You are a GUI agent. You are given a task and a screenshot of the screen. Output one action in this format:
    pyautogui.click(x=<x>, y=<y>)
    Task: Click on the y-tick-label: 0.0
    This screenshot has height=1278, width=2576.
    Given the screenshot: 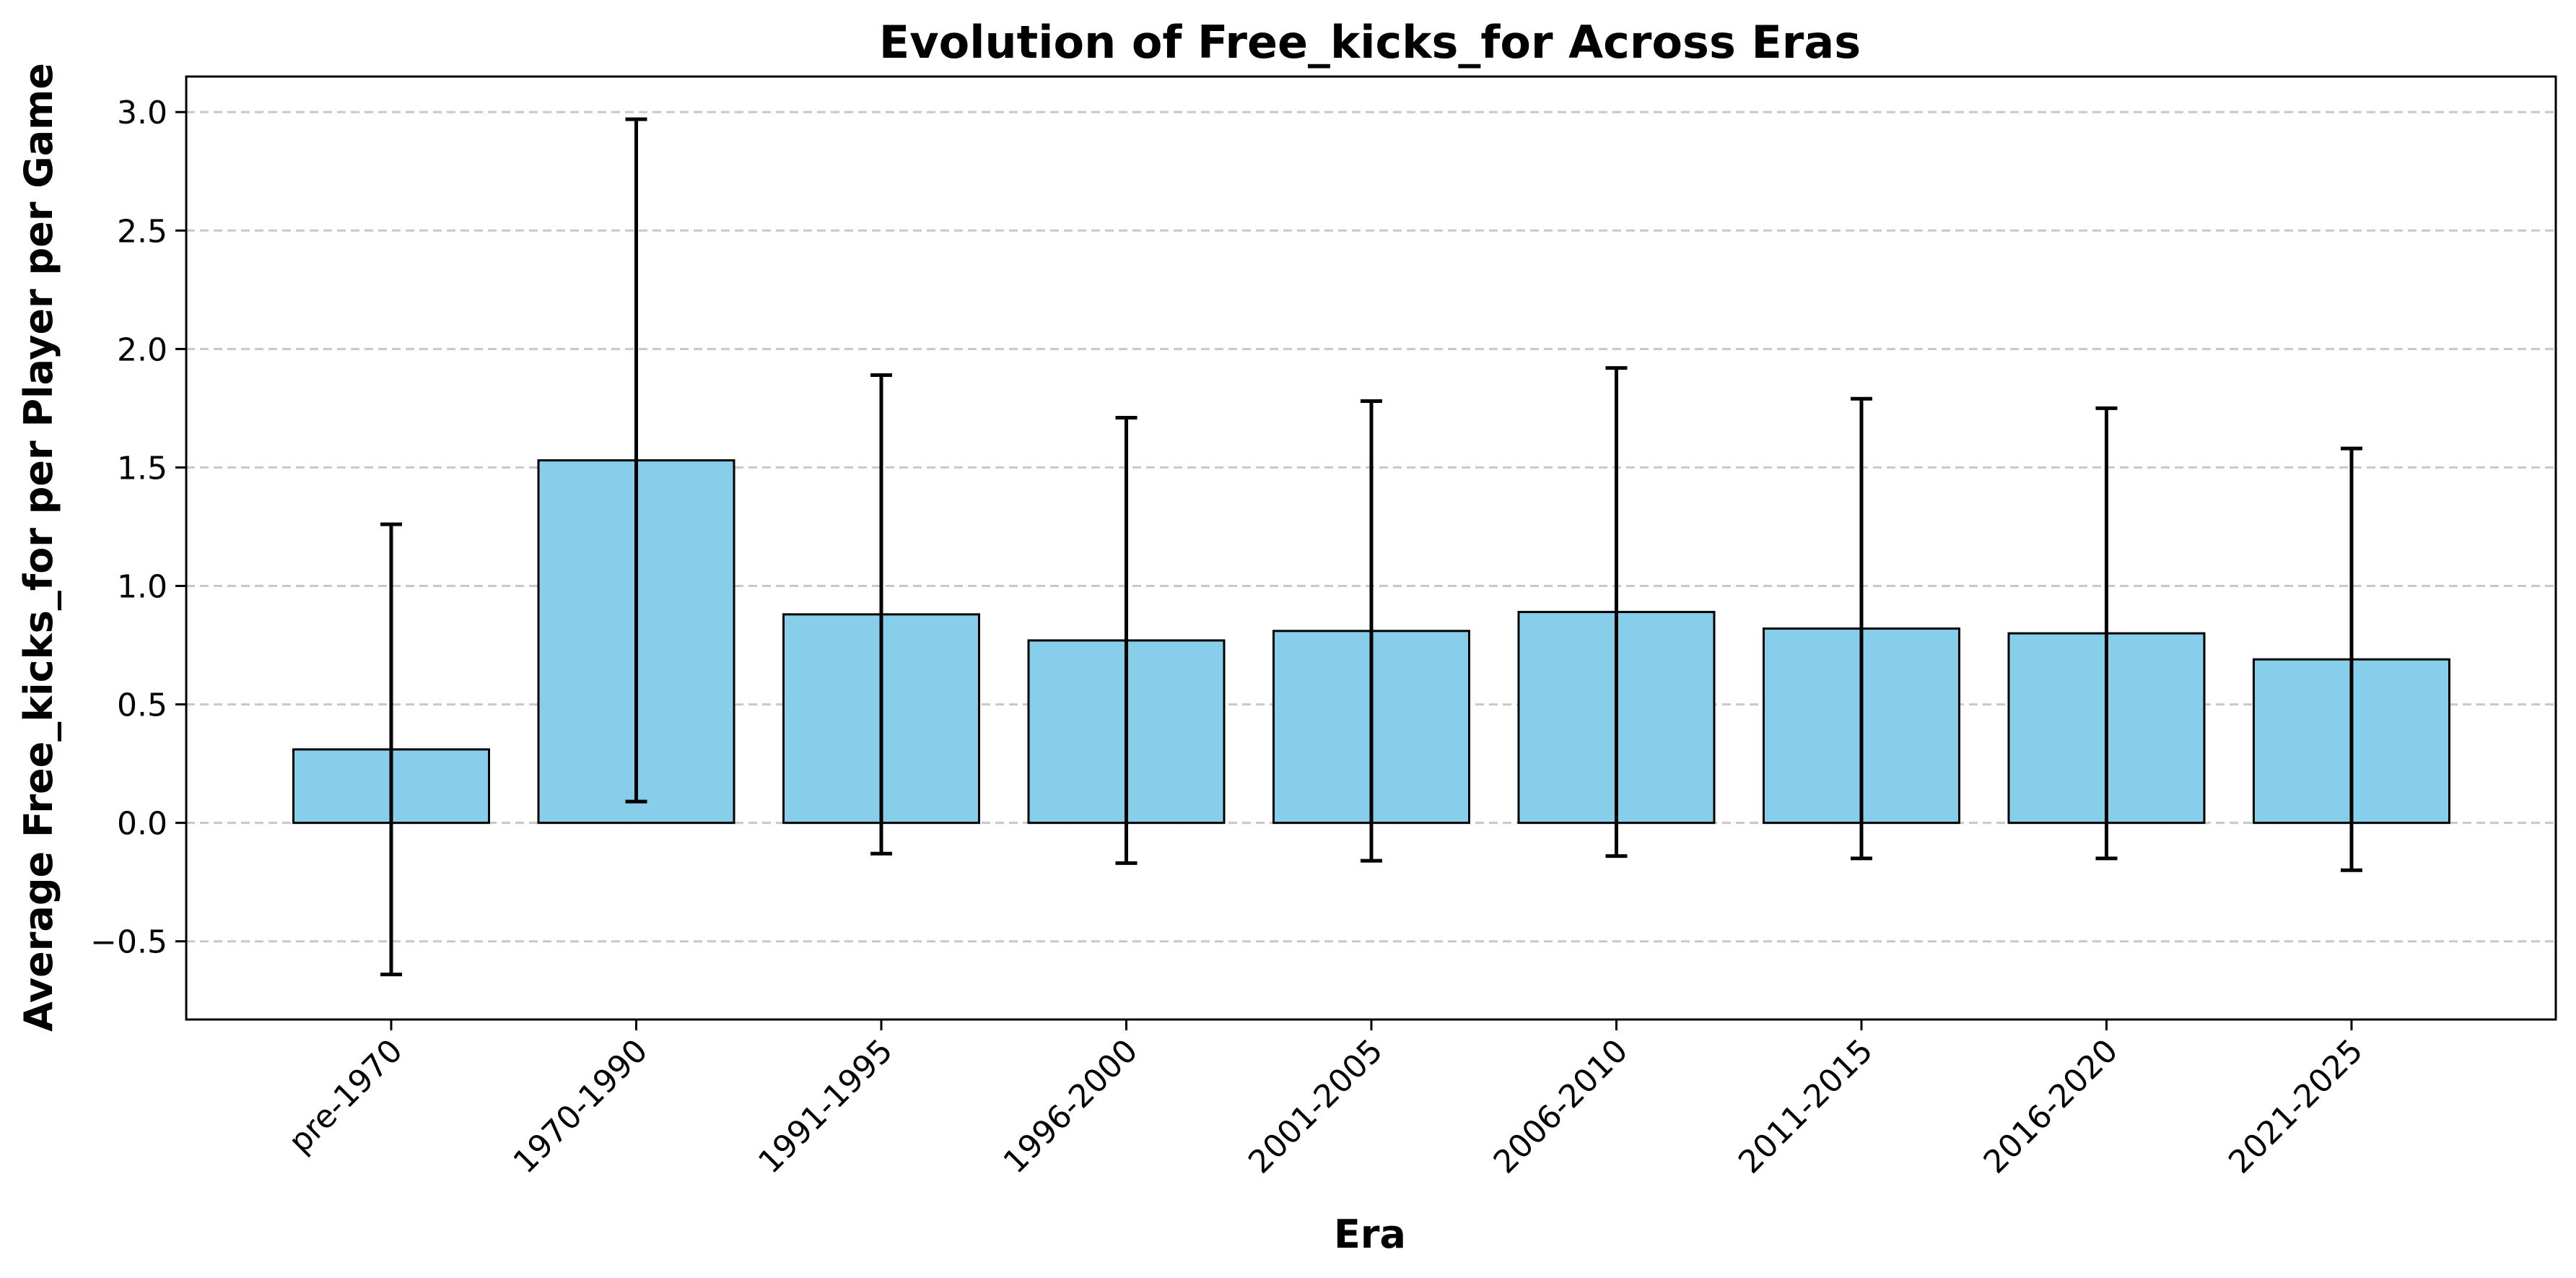 What is the action you would take?
    pyautogui.click(x=142, y=824)
    